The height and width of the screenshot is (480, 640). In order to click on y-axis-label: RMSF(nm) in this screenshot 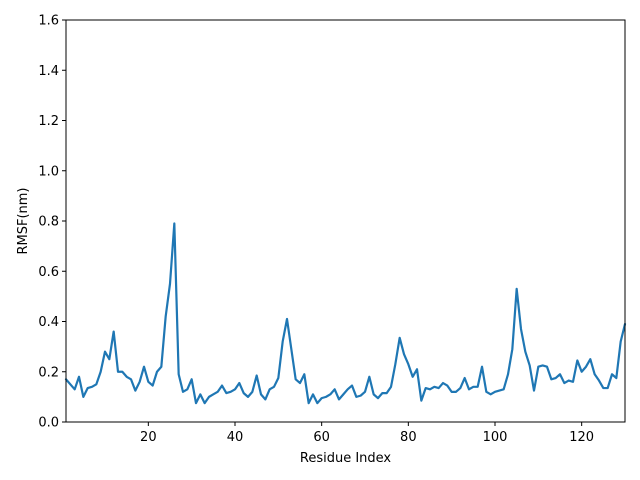, I will do `click(23, 220)`.